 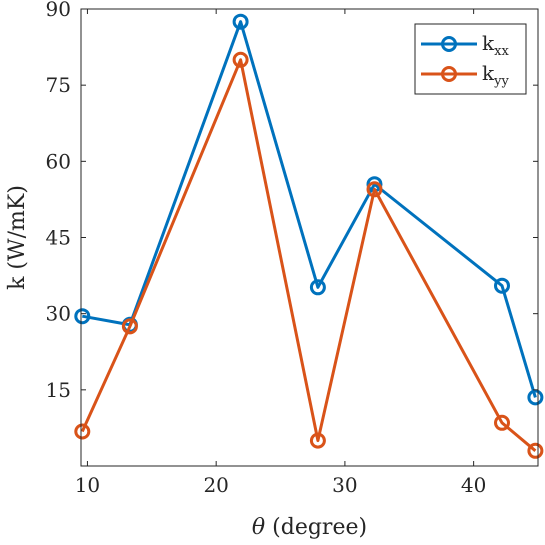 What do you see at coordinates (87, 485) in the screenshot?
I see `x-tick-label: 10` at bounding box center [87, 485].